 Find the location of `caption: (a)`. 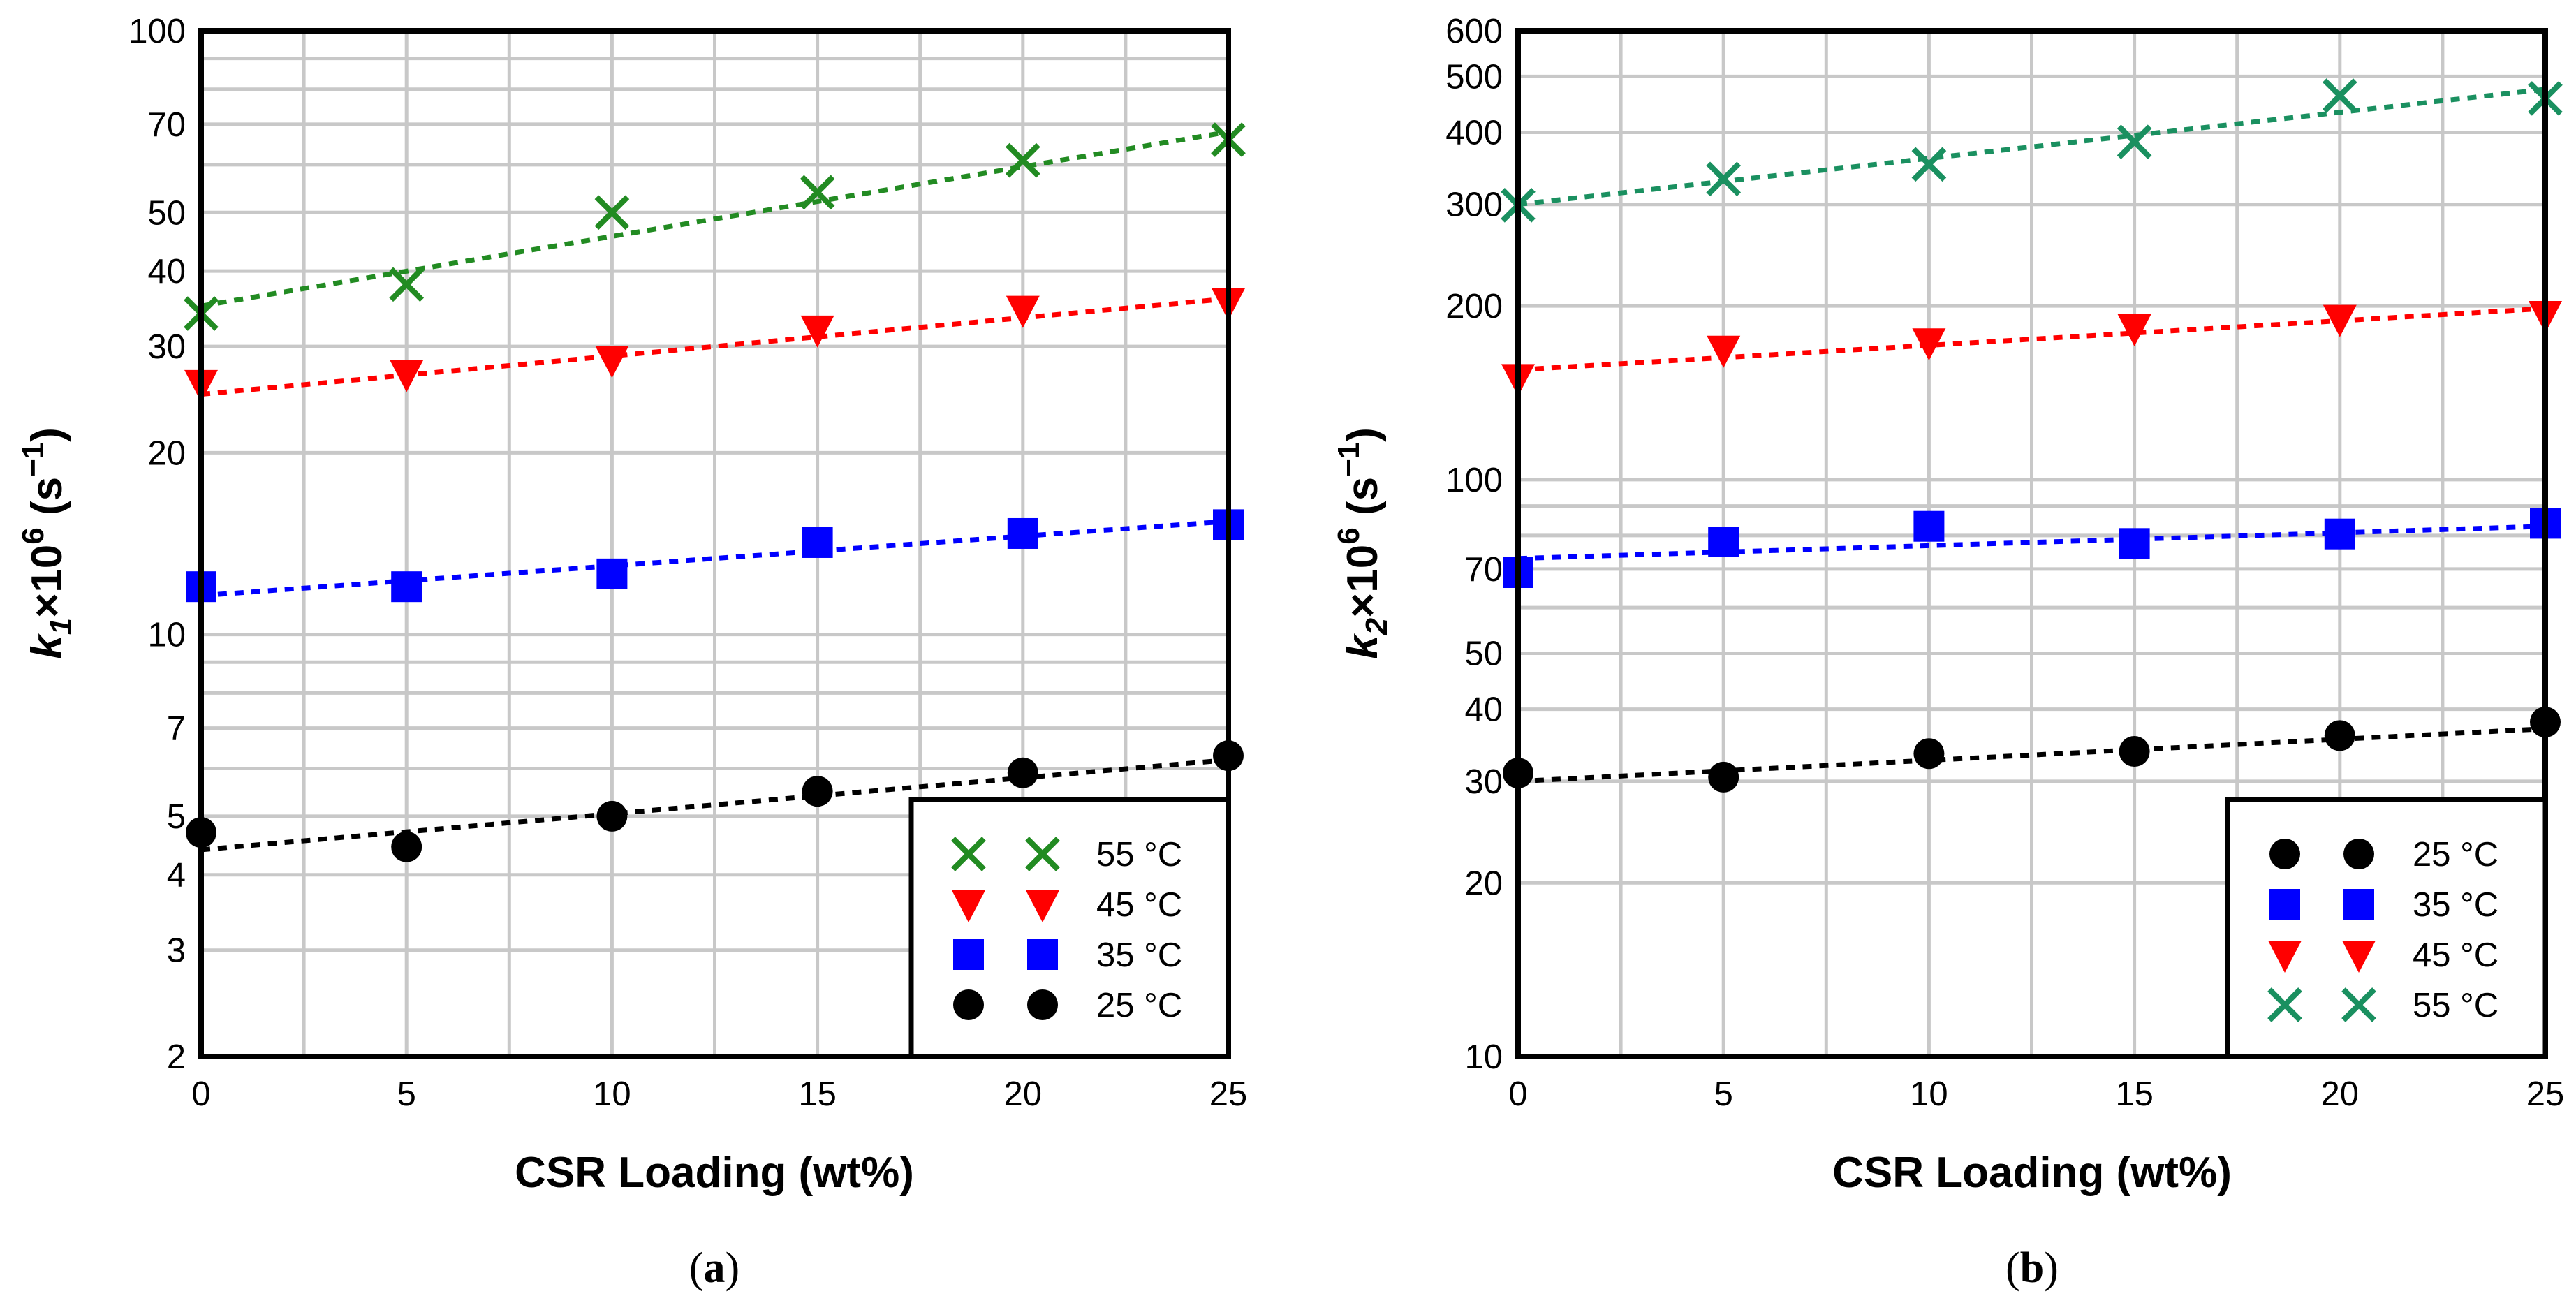

caption: (a) is located at coordinates (714, 1268).